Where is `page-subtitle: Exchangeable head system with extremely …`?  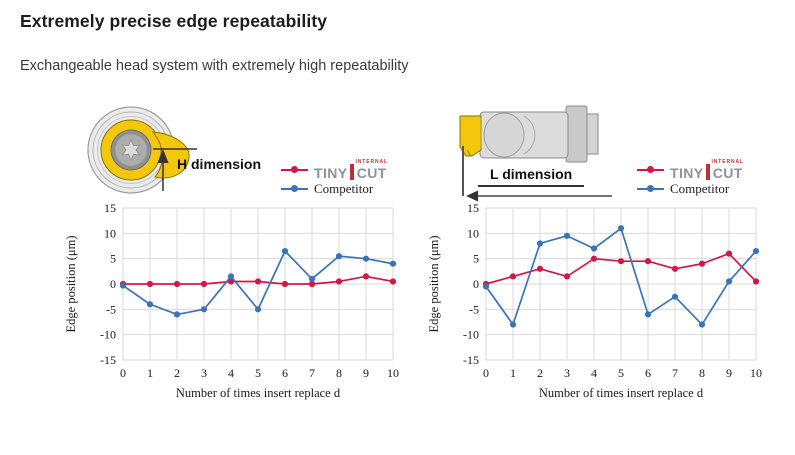 page-subtitle: Exchangeable head system with extremely … is located at coordinates (214, 66).